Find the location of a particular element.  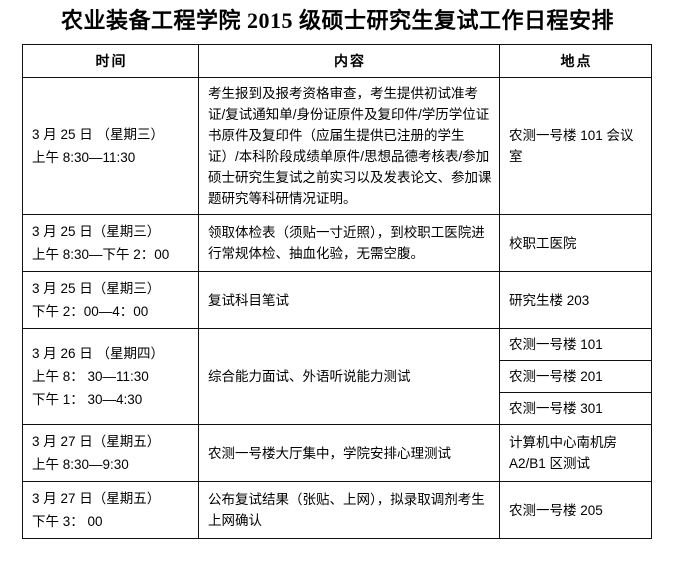

table-header: 时间 内容 地点 is located at coordinates (337, 61).